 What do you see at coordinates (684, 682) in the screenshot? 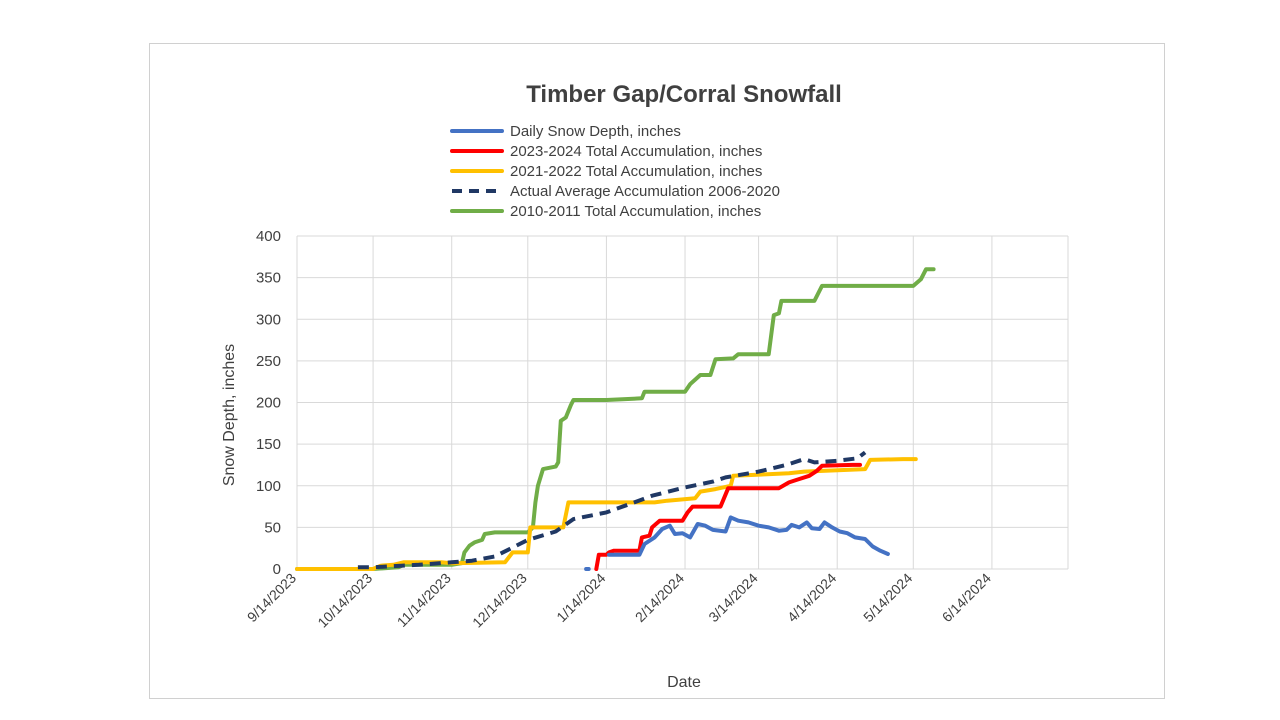
I see `x-axis-title: Date` at bounding box center [684, 682].